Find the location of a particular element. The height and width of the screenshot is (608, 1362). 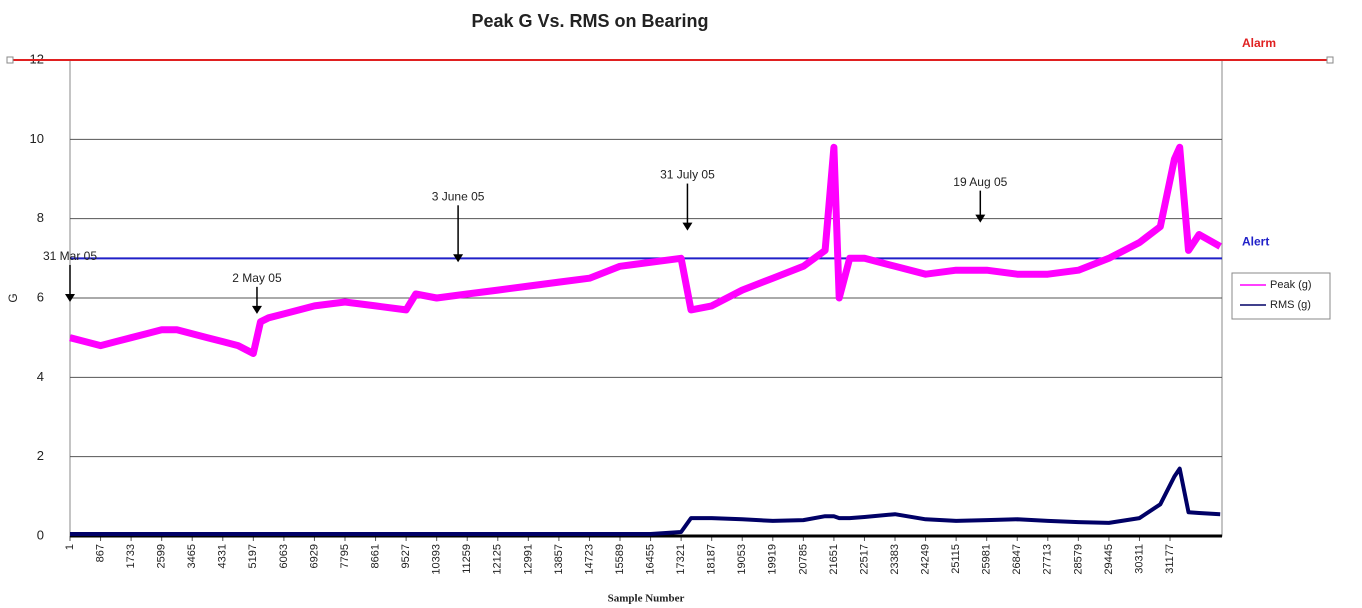

x-tick-label: 6063 is located at coordinates (284, 556).